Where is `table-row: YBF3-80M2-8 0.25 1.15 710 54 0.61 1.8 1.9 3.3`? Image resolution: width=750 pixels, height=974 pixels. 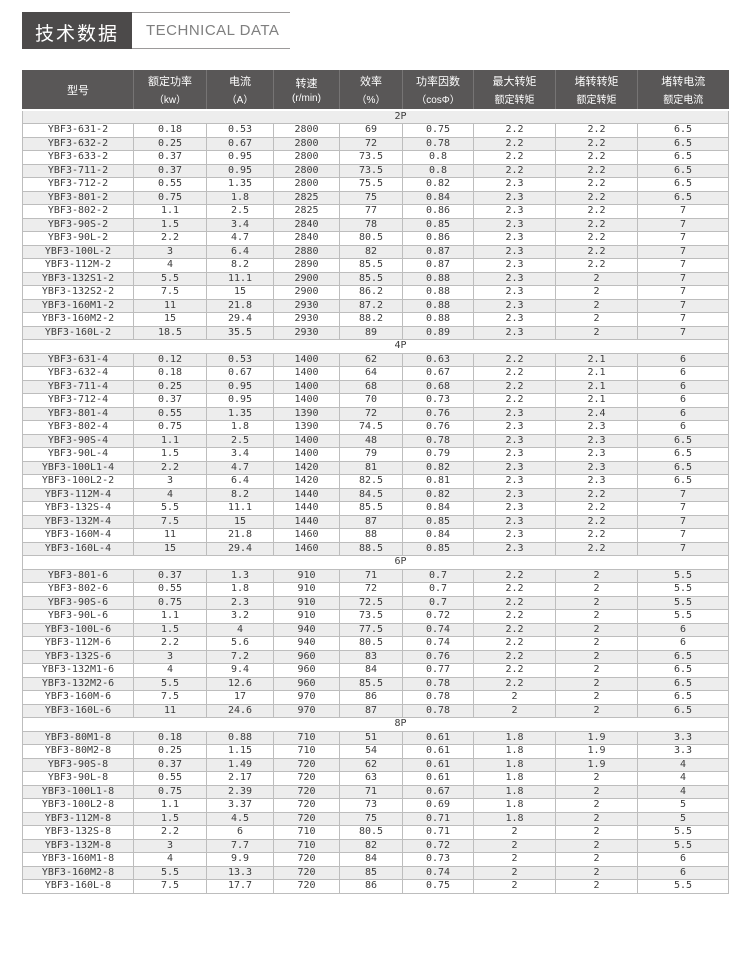
table-row: YBF3-80M2-8 0.25 1.15 710 54 0.61 1.8 1.9 3.3 is located at coordinates (375, 751).